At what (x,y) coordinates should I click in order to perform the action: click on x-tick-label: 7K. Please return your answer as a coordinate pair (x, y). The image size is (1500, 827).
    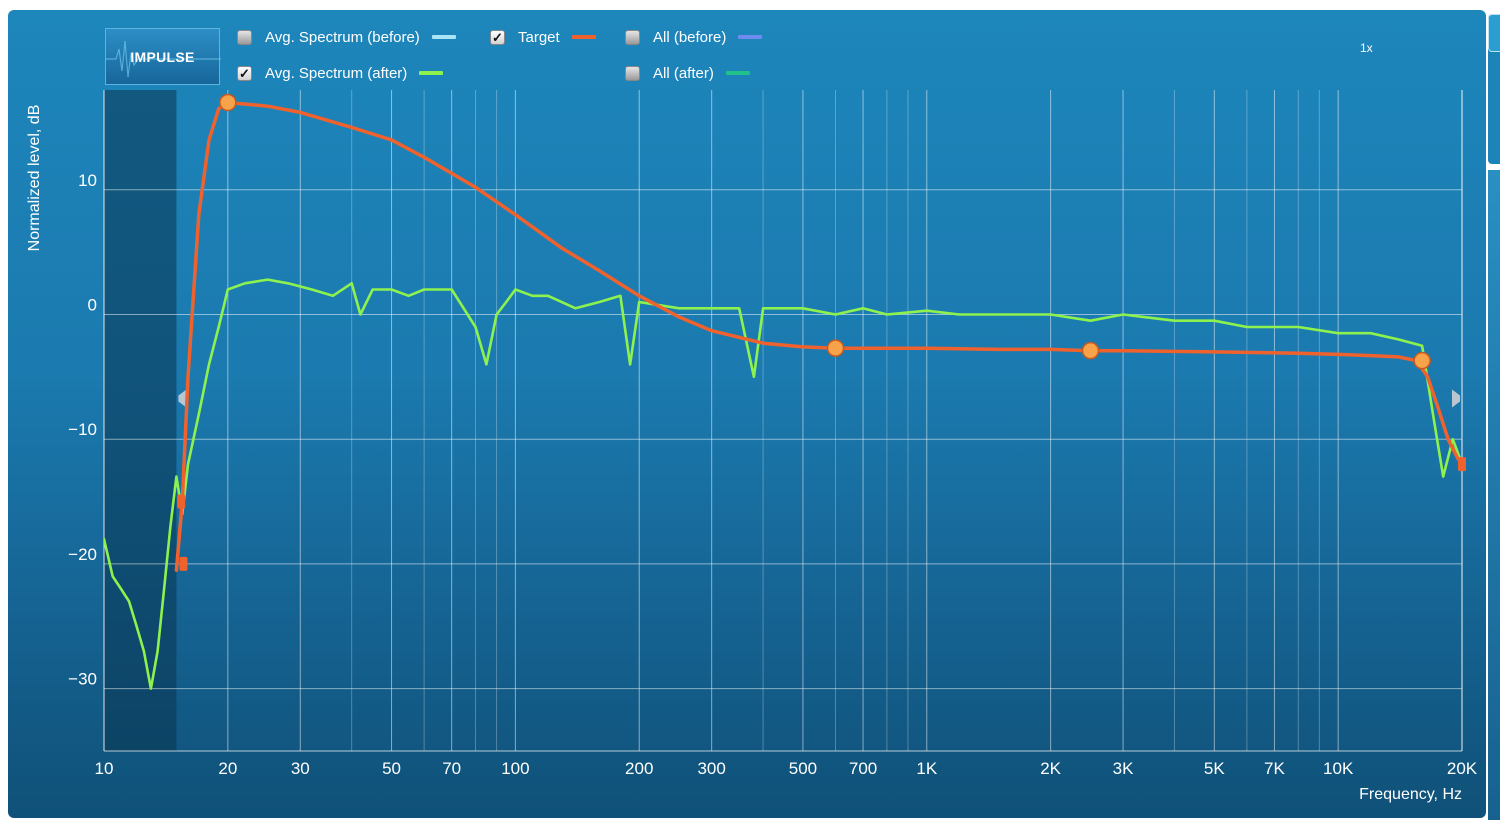
    Looking at the image, I should click on (1274, 768).